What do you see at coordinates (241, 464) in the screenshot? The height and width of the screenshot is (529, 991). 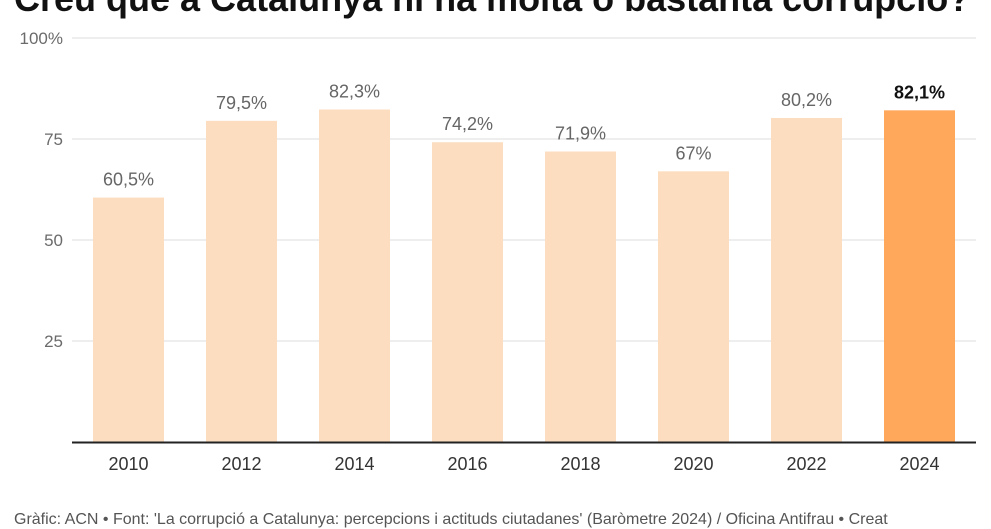 I see `x-tick-label-2012: 2012` at bounding box center [241, 464].